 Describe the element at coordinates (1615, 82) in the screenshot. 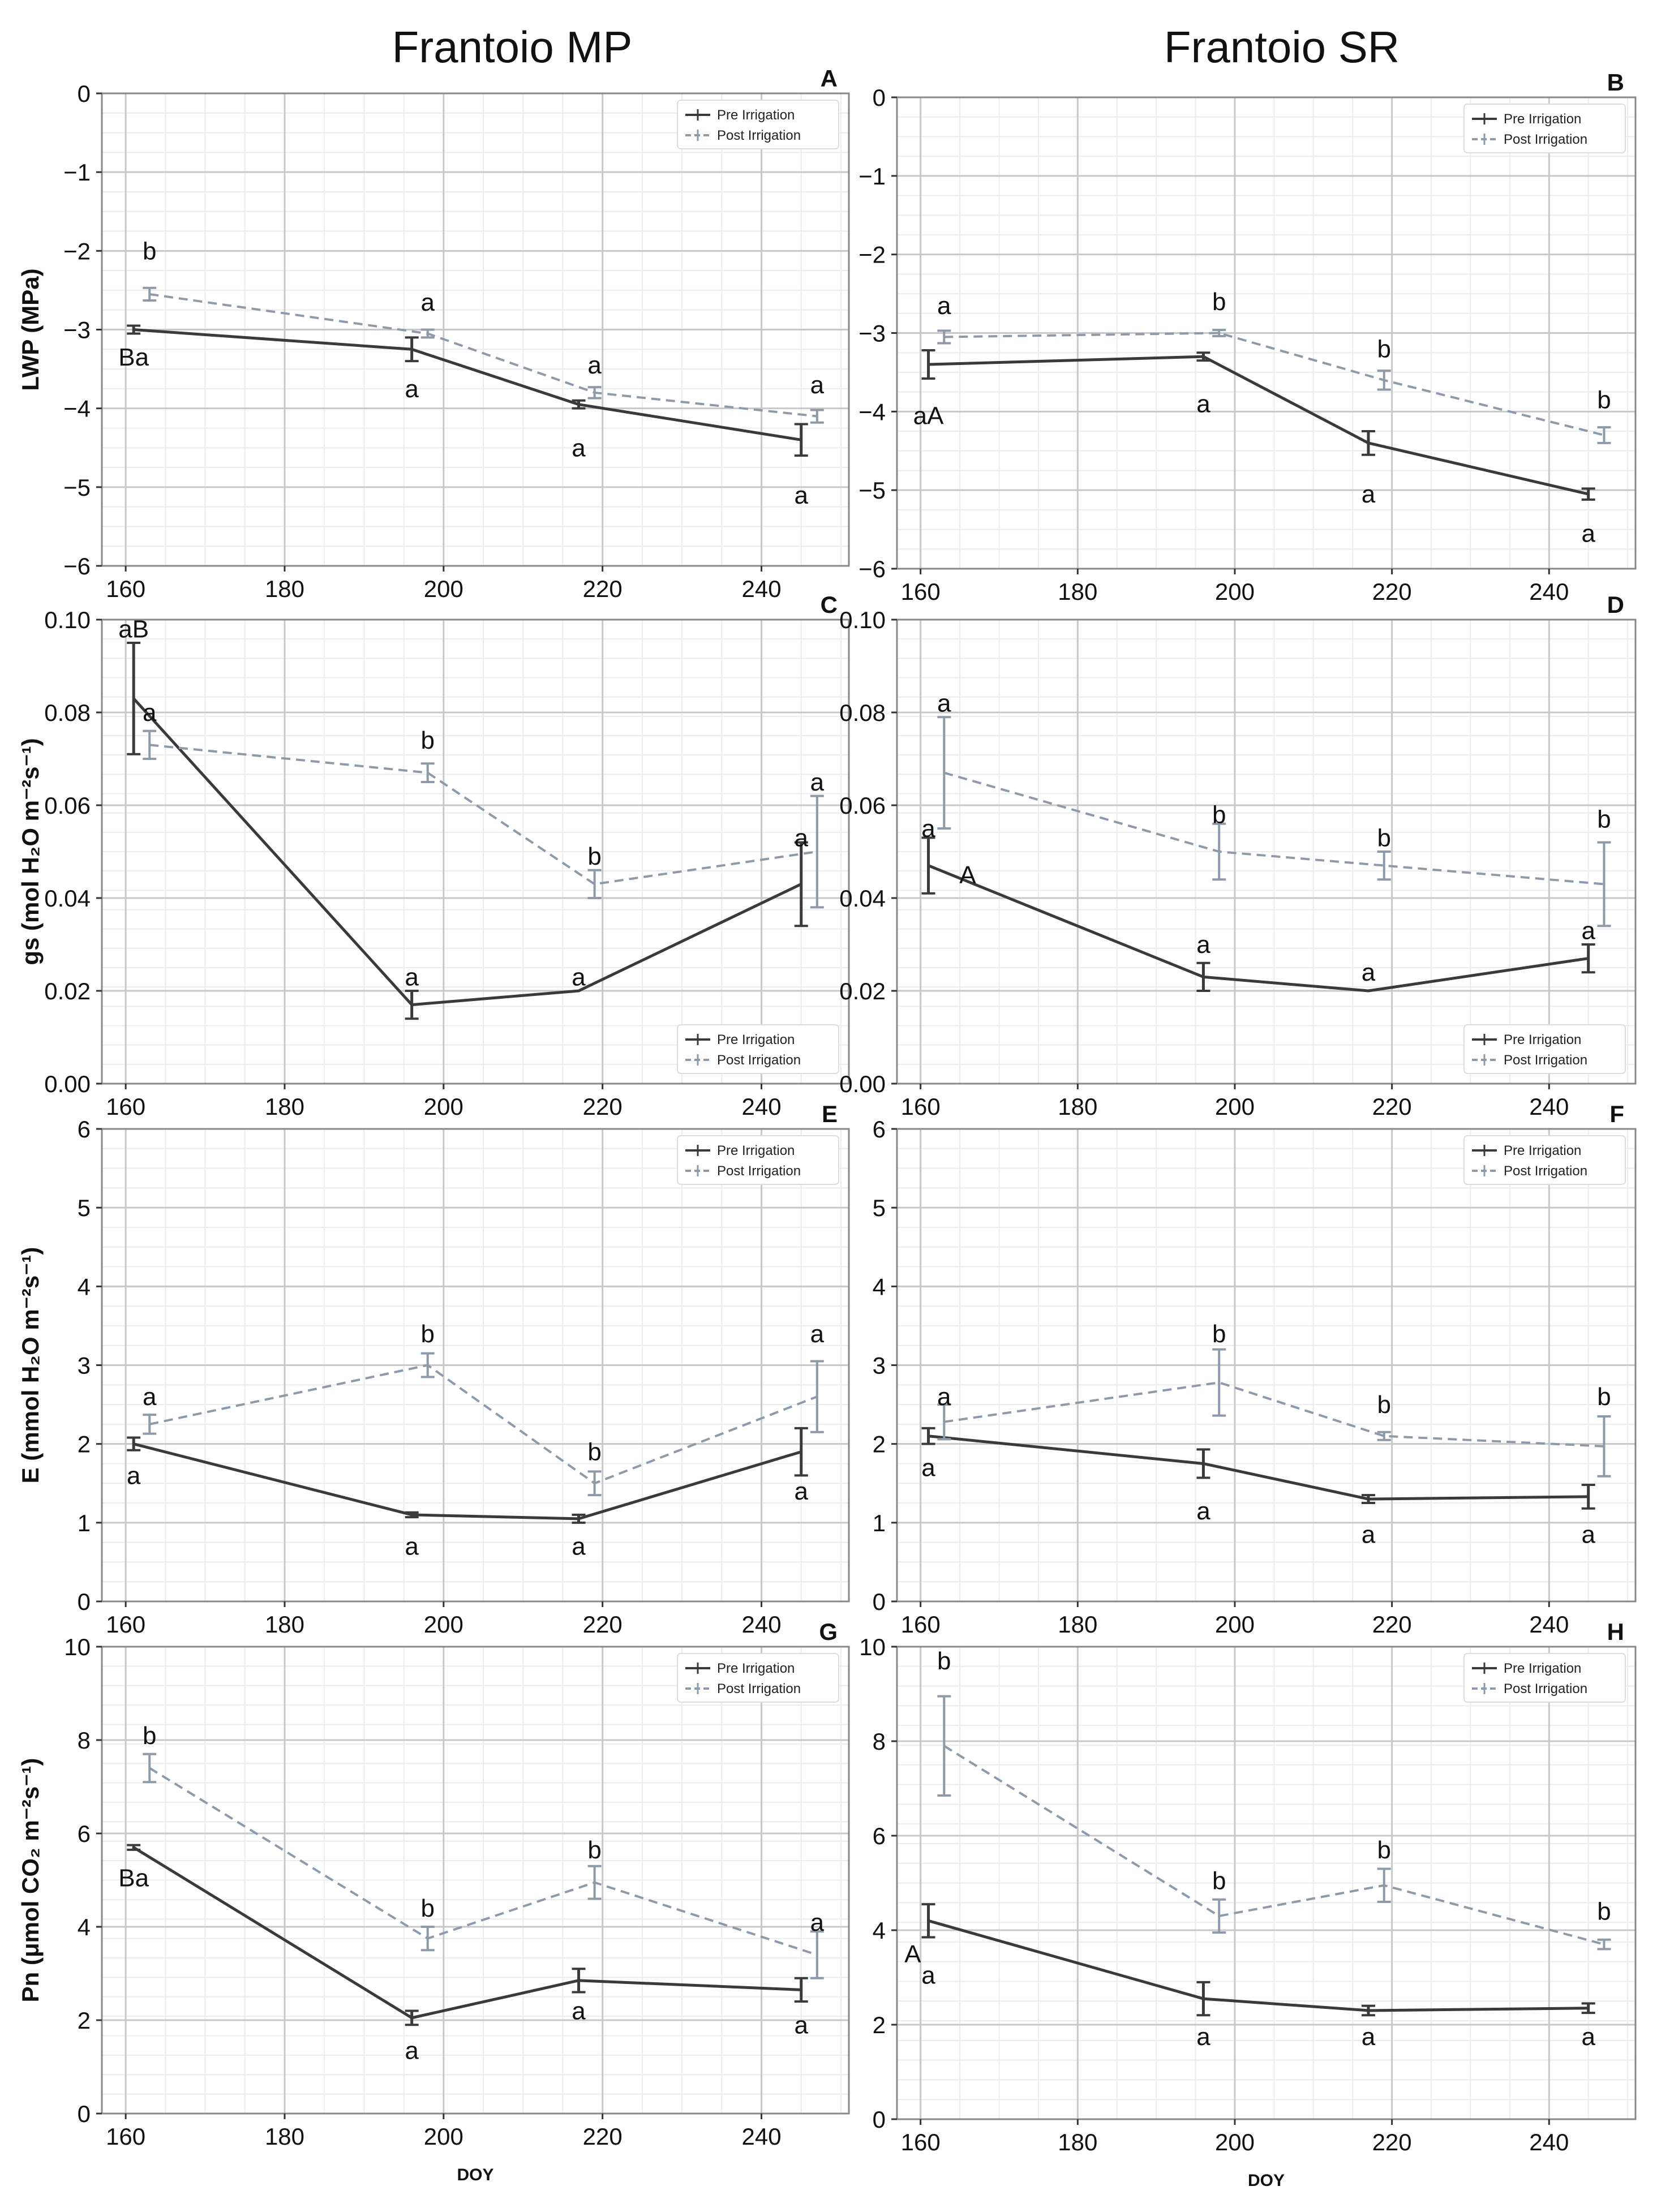

I see `panel-letter: B` at that location.